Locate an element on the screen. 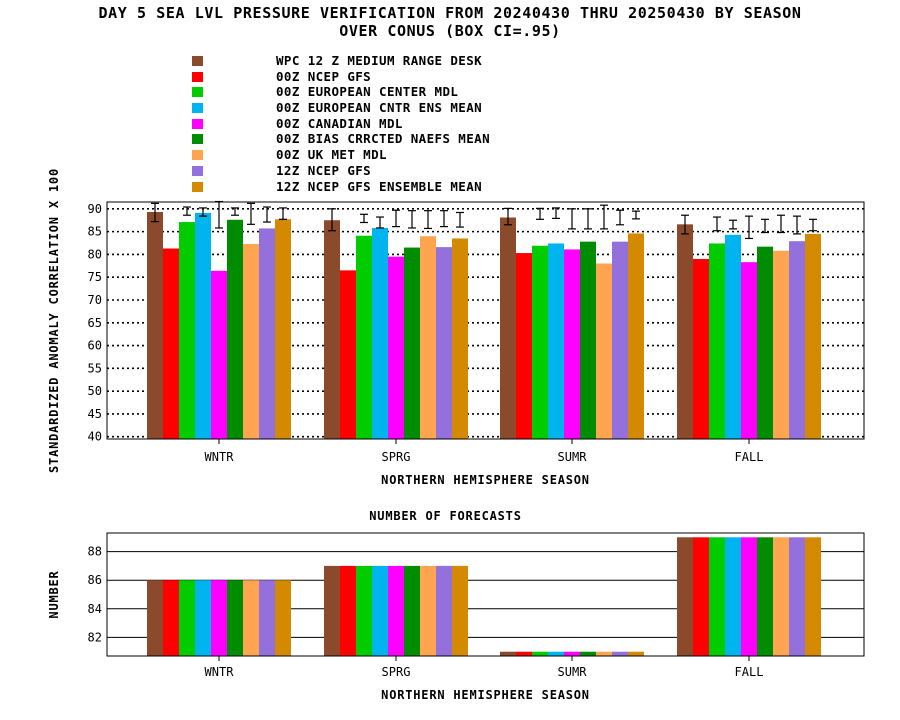 The height and width of the screenshot is (720, 900). y-tick-label: 60 is located at coordinates (95, 346).